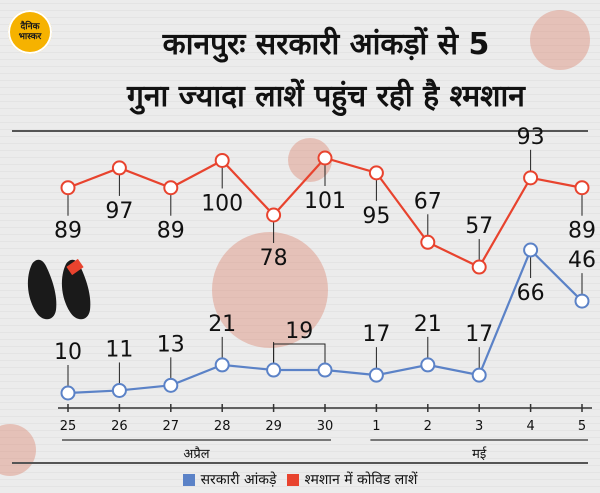 The image size is (600, 493). What do you see at coordinates (531, 293) in the screenshot?
I see `data-label-1-4: 66` at bounding box center [531, 293].